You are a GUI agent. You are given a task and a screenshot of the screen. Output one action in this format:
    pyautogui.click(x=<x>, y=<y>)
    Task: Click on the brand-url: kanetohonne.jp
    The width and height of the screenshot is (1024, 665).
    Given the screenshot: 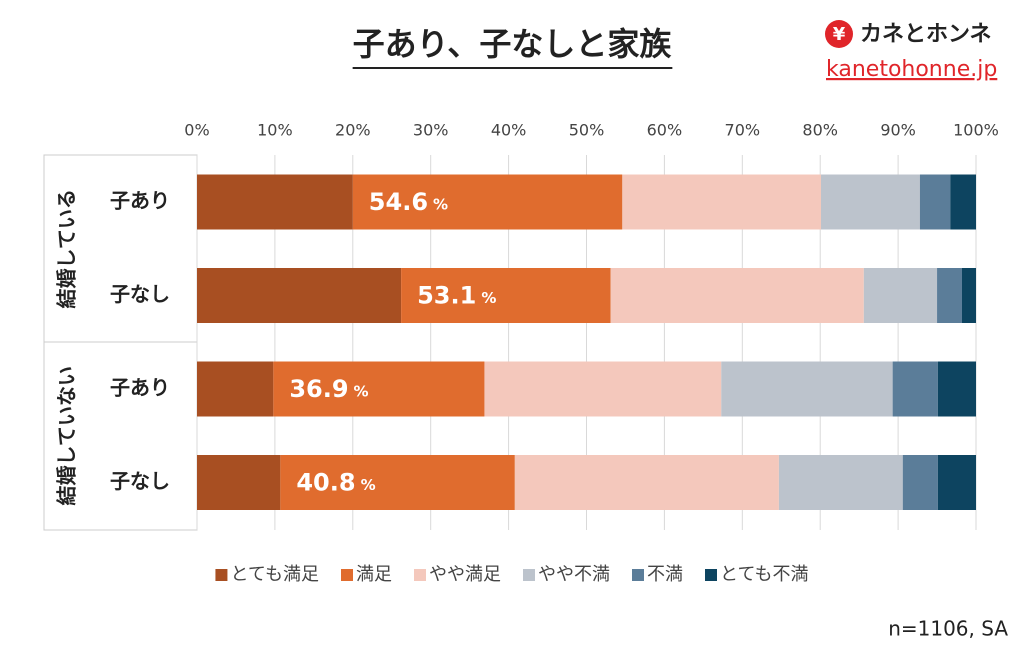 What is the action you would take?
    pyautogui.click(x=911, y=69)
    